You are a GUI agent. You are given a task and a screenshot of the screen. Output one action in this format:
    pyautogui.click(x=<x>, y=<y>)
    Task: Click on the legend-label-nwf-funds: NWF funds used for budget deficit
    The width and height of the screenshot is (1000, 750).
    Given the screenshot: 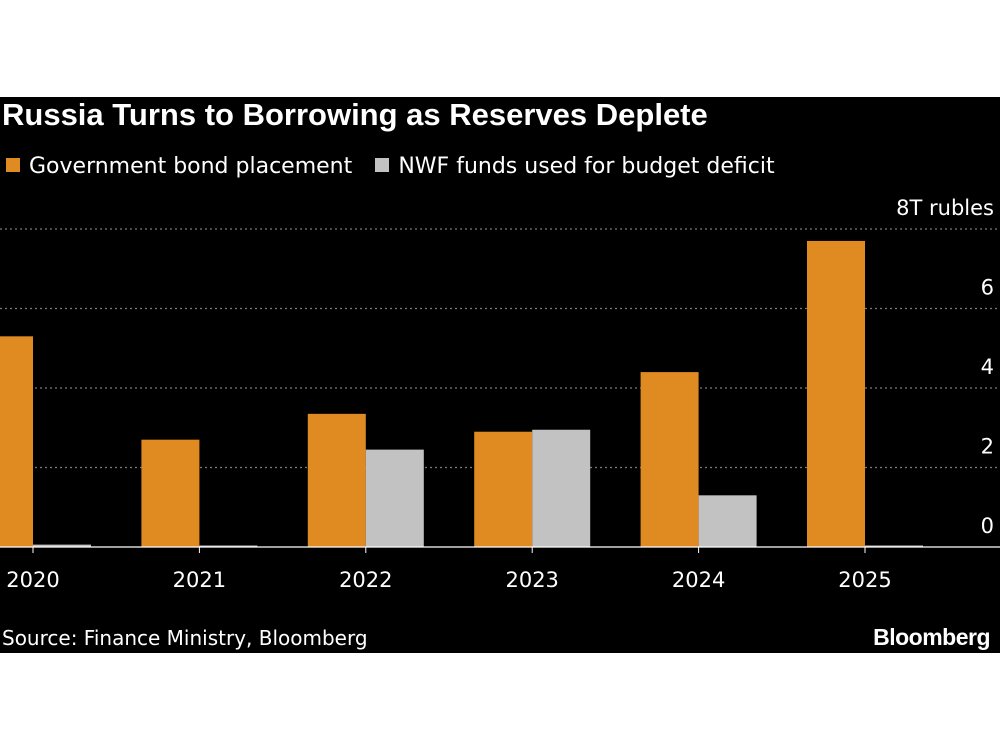 What is the action you would take?
    pyautogui.click(x=586, y=166)
    